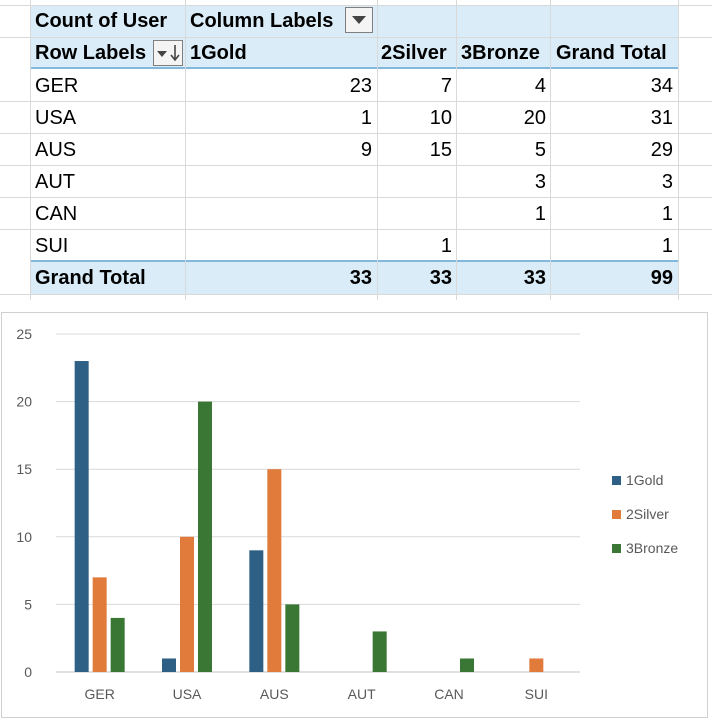 This screenshot has width=712, height=720. Describe the element at coordinates (661, 278) in the screenshot. I see `total-value: 99` at that location.